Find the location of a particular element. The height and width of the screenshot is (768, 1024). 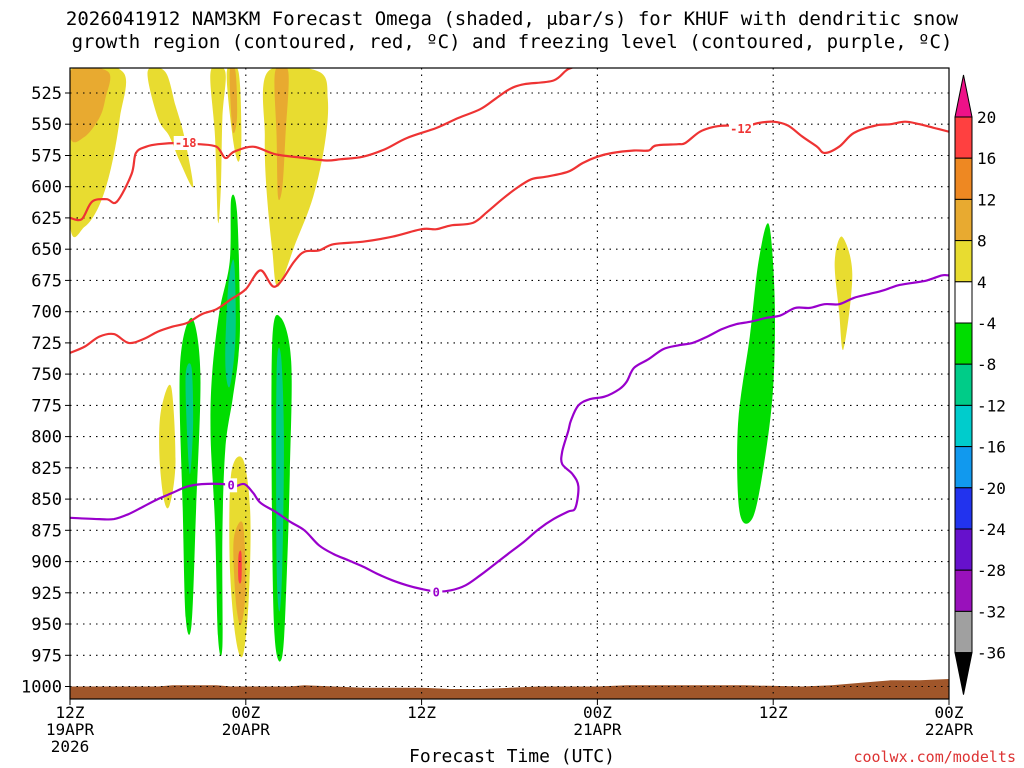

red-contour-lower-label: -12 is located at coordinates (741, 129).